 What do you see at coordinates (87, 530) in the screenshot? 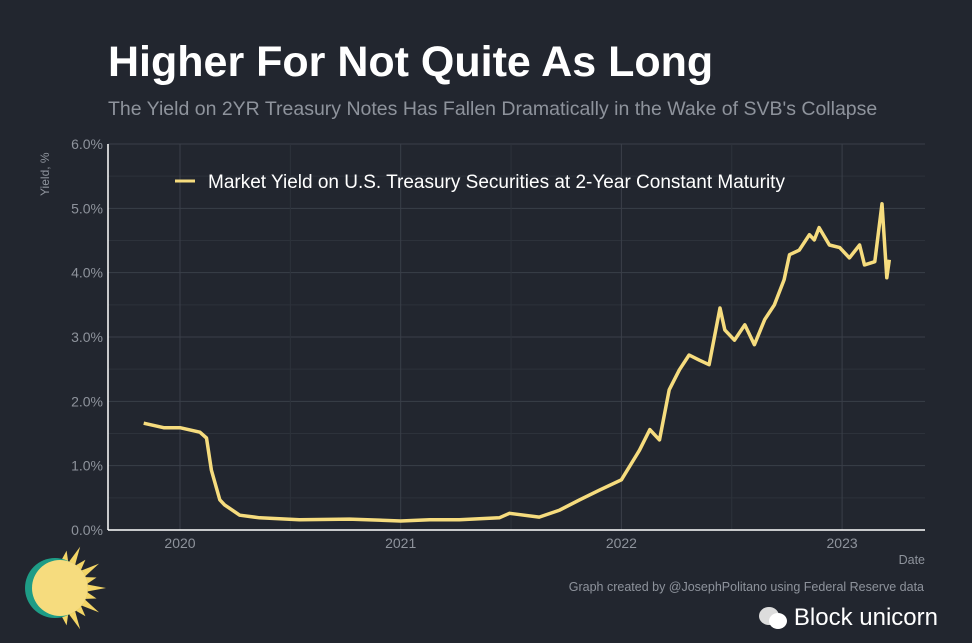
I see `y-tick-label: 0.0%` at bounding box center [87, 530].